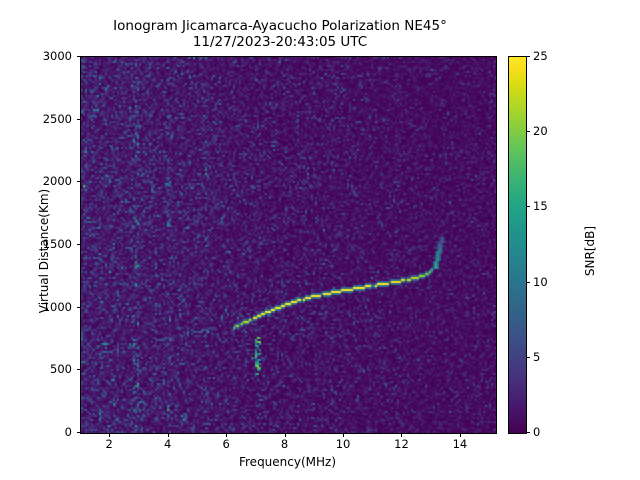 Image resolution: width=640 pixels, height=480 pixels. What do you see at coordinates (540, 281) in the screenshot?
I see `colorbar-tick-label: 10` at bounding box center [540, 281].